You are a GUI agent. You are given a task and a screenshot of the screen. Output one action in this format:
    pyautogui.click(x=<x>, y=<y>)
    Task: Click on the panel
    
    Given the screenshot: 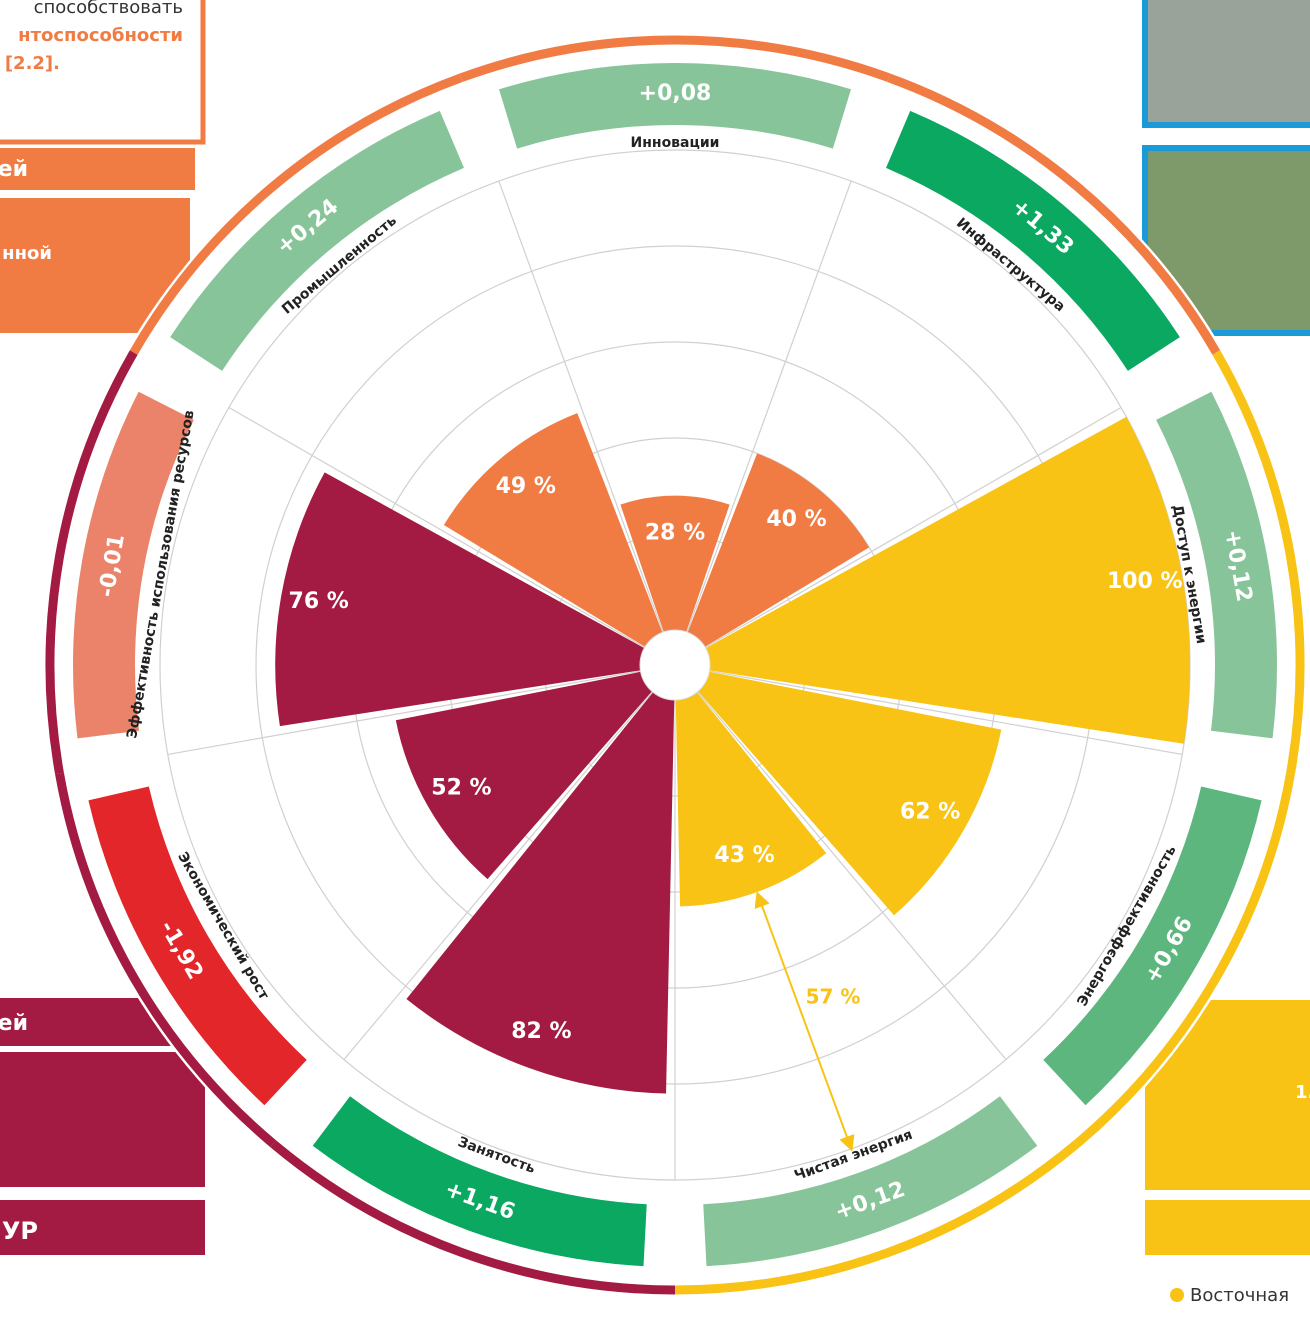 What is the action you would take?
    pyautogui.click(x=102, y=1119)
    